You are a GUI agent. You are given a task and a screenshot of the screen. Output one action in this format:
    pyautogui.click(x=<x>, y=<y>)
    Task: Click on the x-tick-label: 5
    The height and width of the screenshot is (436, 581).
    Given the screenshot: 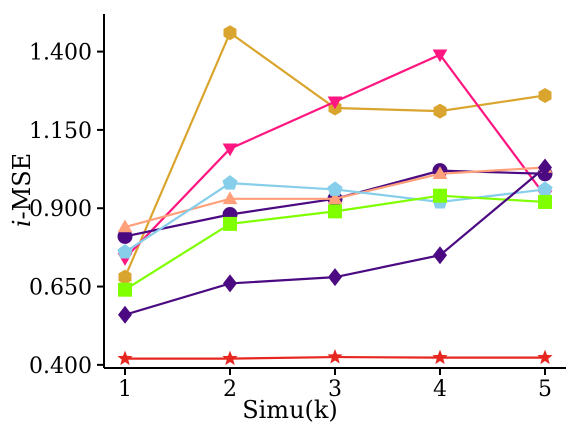 What is the action you would take?
    pyautogui.click(x=545, y=389)
    